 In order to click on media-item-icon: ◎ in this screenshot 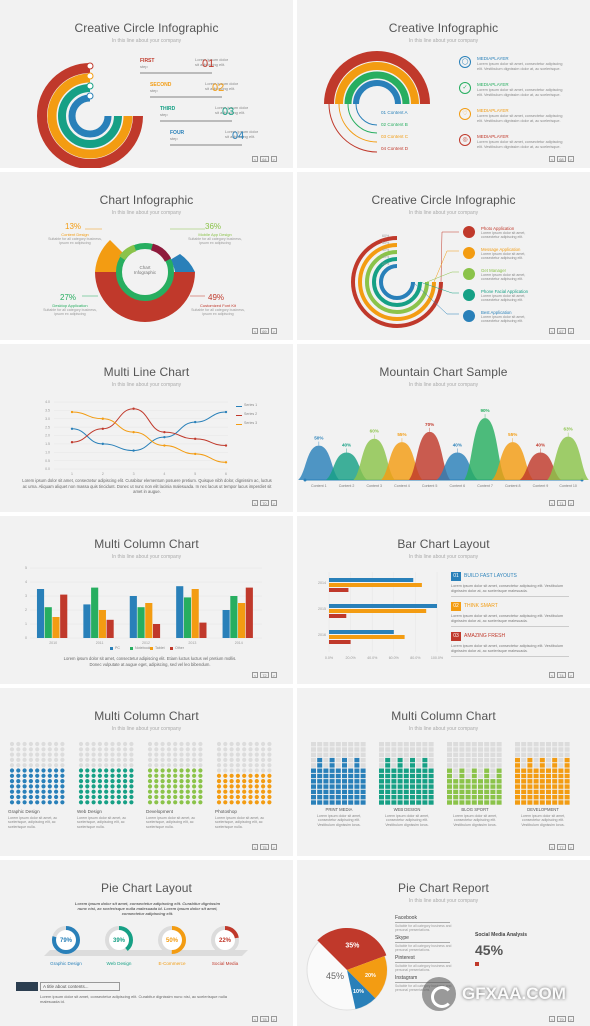, I will do `click(465, 140)`.